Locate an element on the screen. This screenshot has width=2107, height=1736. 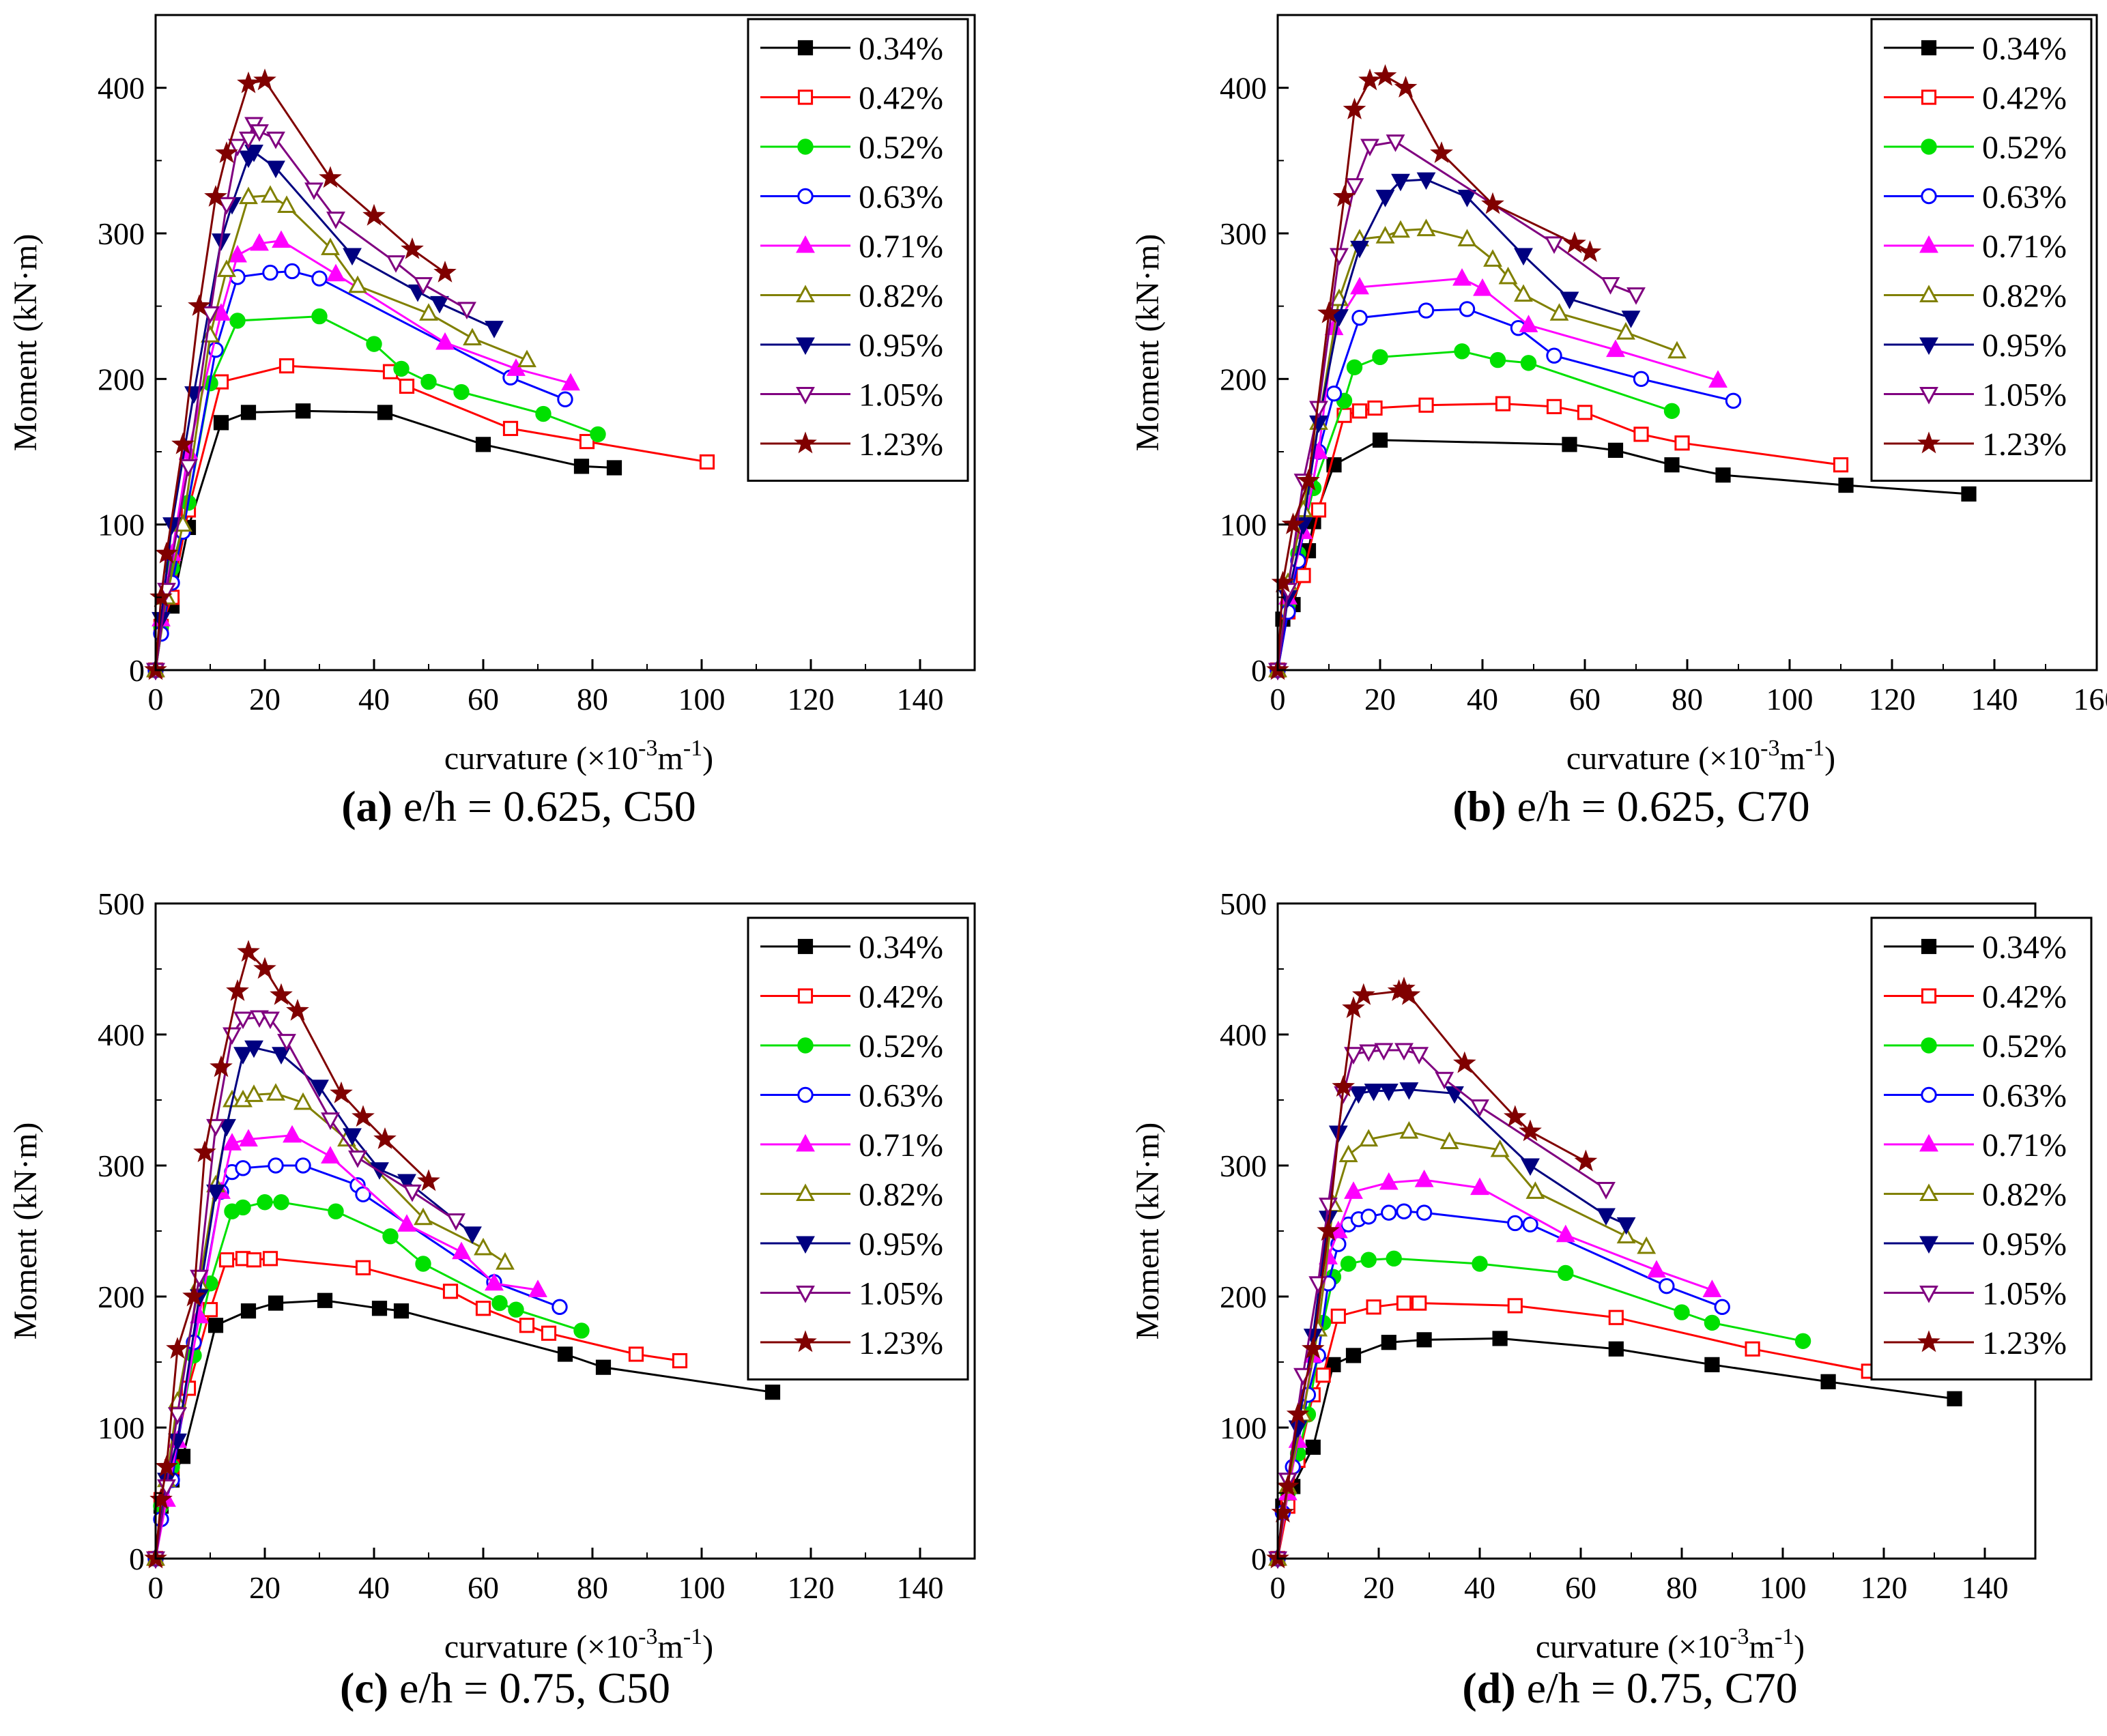
series-0.82% is located at coordinates (1462, 1343).